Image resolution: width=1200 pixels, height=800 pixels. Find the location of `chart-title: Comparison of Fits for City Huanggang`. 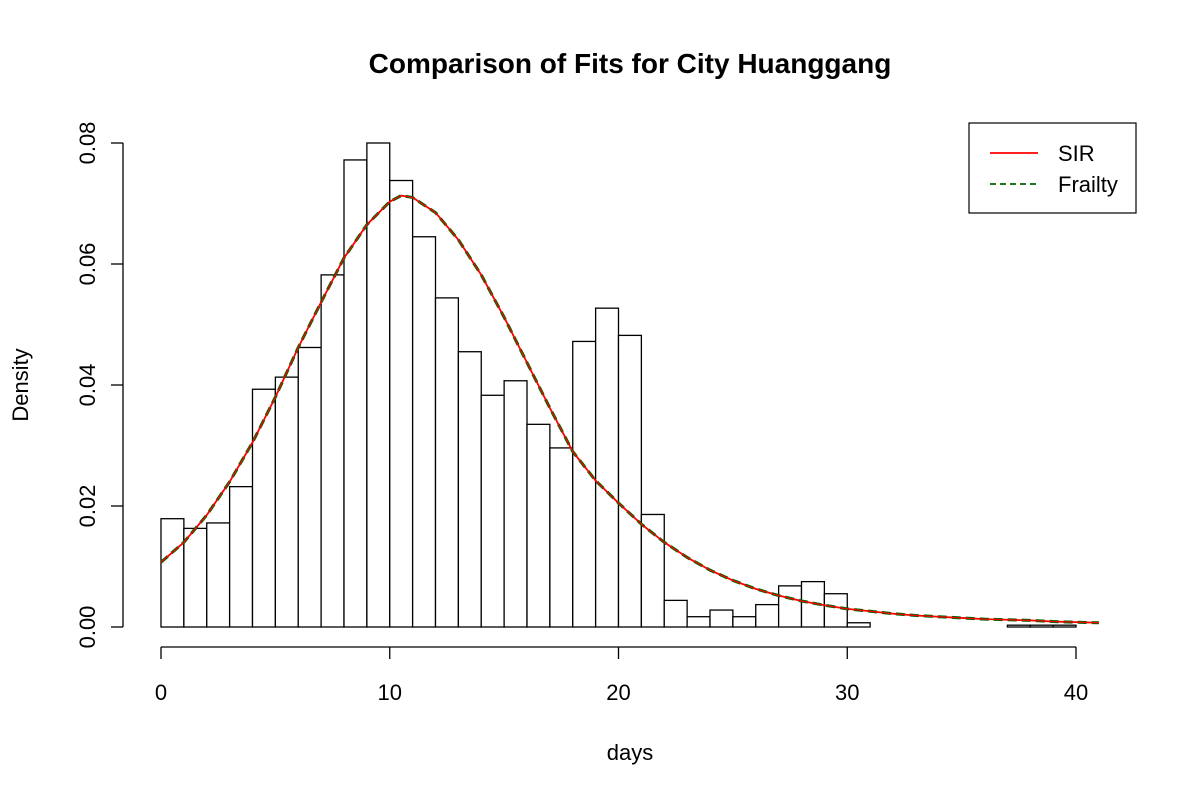

chart-title: Comparison of Fits for City Huanggang is located at coordinates (630, 63).